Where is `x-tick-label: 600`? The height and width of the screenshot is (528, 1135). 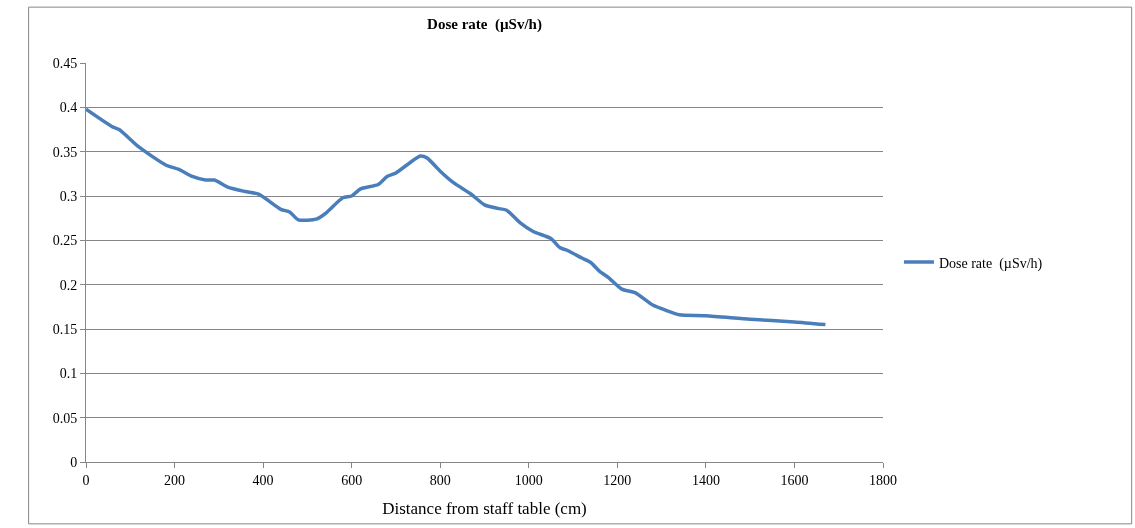
x-tick-label: 600 is located at coordinates (352, 480).